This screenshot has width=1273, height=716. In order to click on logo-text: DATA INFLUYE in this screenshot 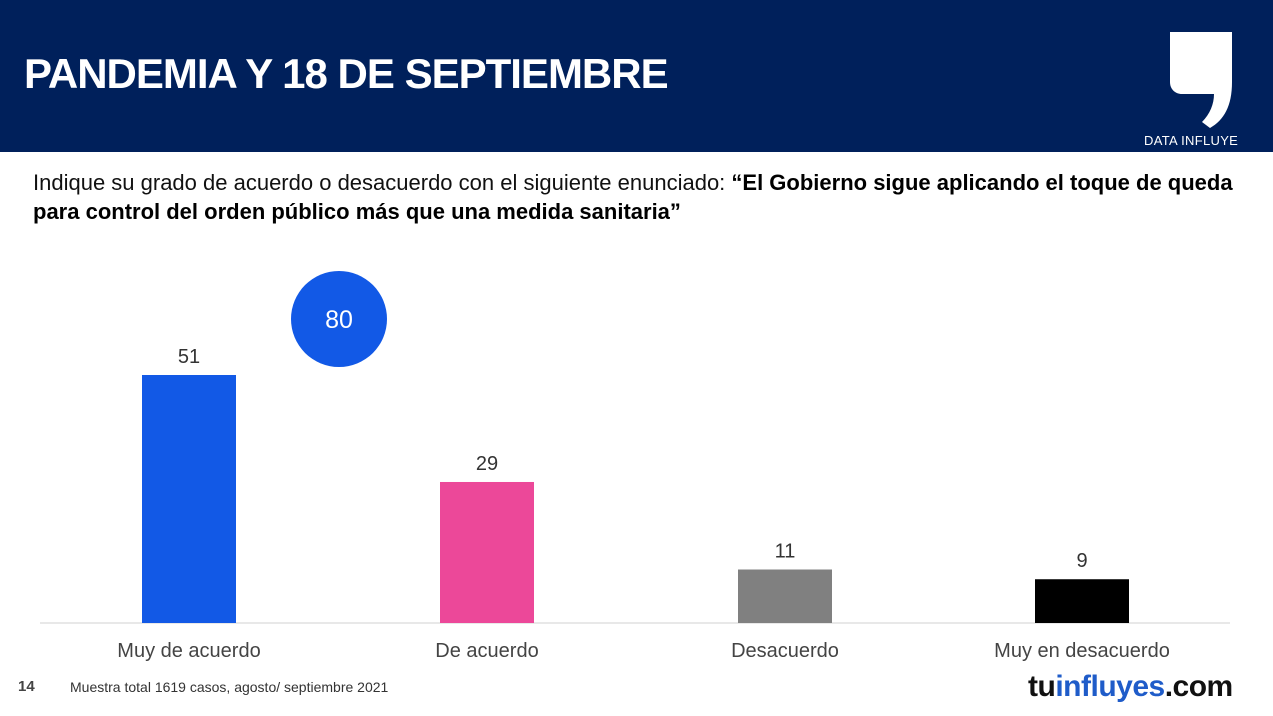, I will do `click(1191, 140)`.